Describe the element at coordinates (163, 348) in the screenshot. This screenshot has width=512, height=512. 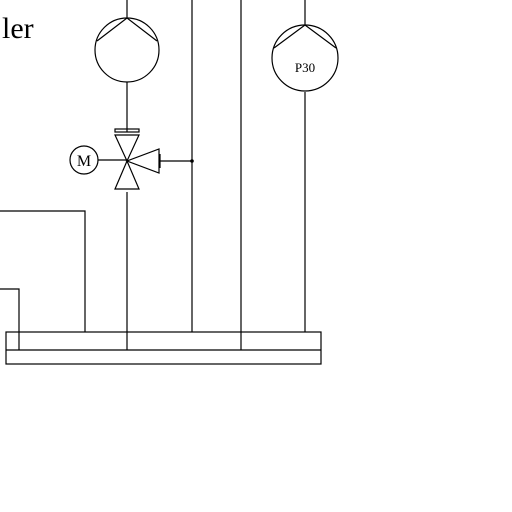
I see `distribution-header` at that location.